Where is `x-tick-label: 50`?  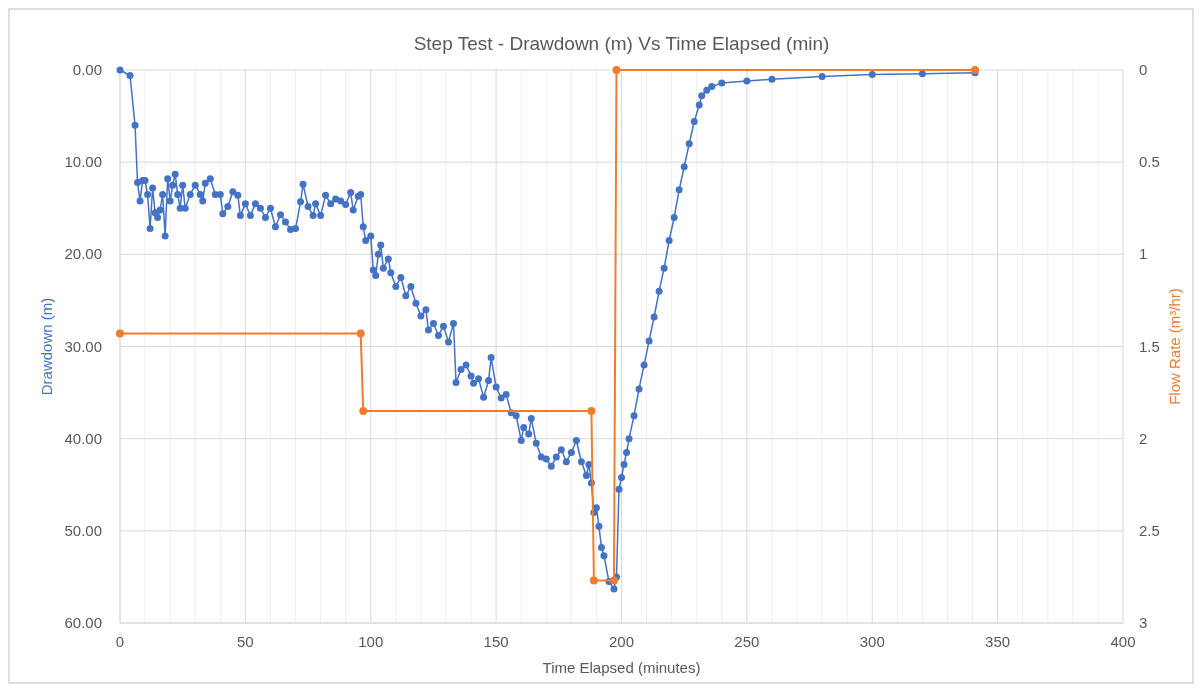 x-tick-label: 50 is located at coordinates (245, 641).